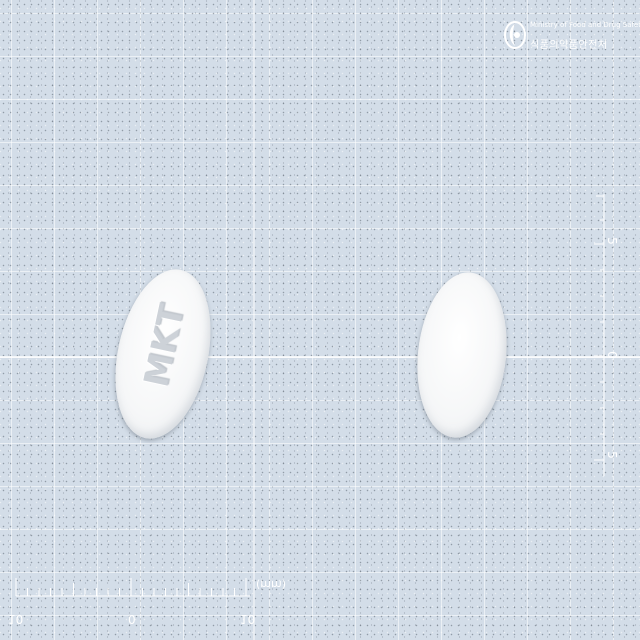  Describe the element at coordinates (611, 355) in the screenshot. I see `side-ruler-label-center: 0` at that location.